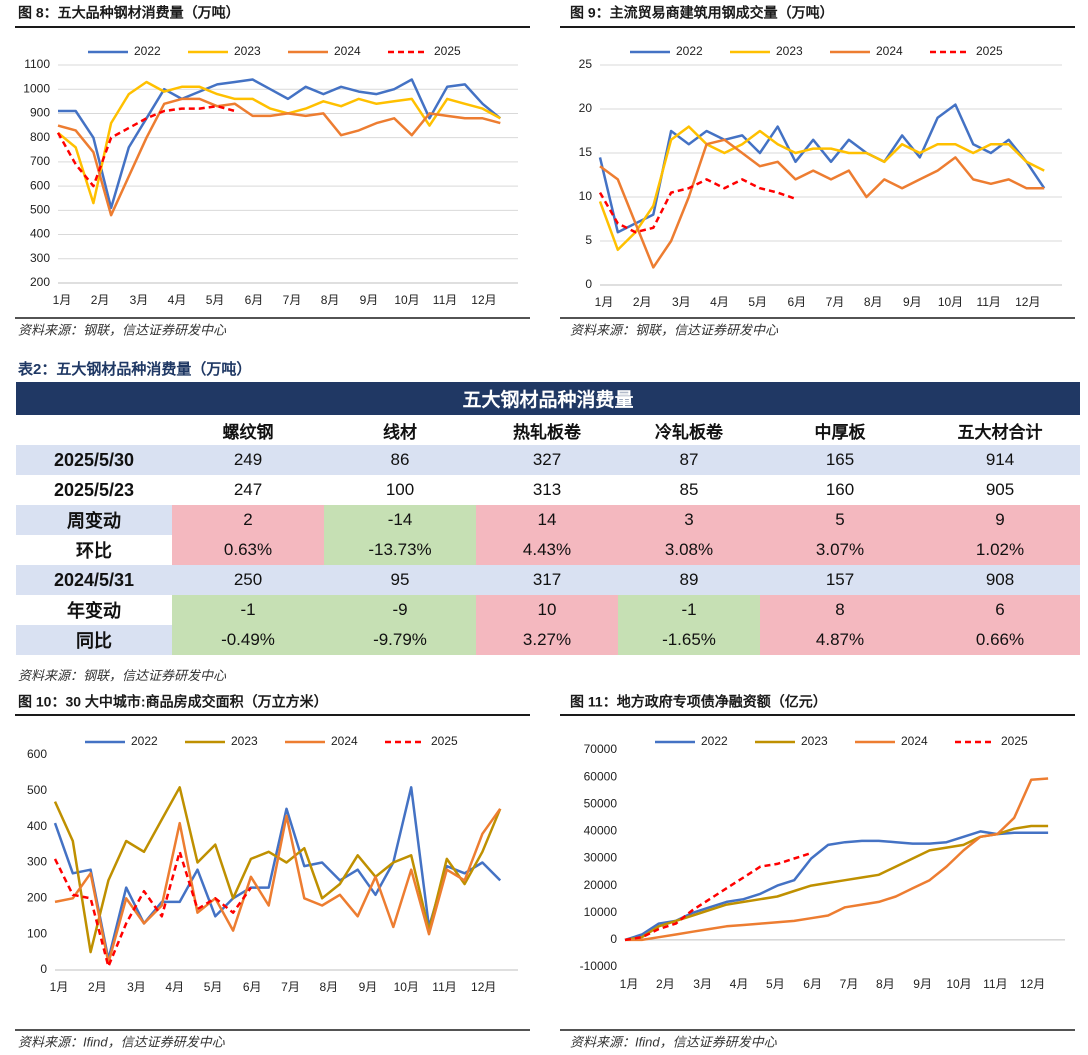 This screenshot has height=1055, width=1088. Describe the element at coordinates (586, 152) in the screenshot. I see `y-tick-label: 15` at that location.